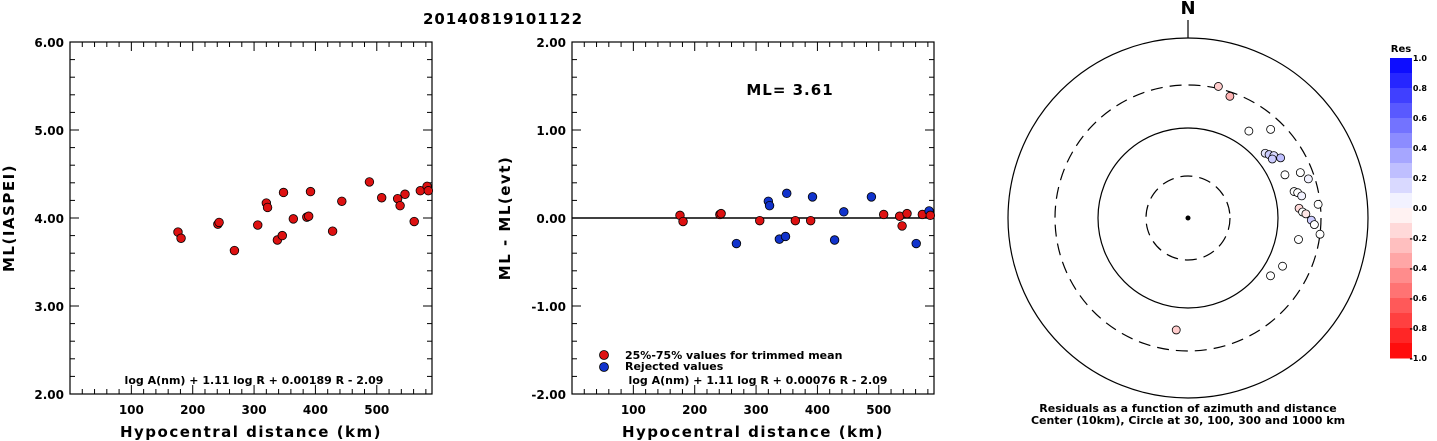 The width and height of the screenshot is (1437, 441). What do you see at coordinates (192, 410) in the screenshot?
I see `plot1-x-tick-label: 200` at bounding box center [192, 410].